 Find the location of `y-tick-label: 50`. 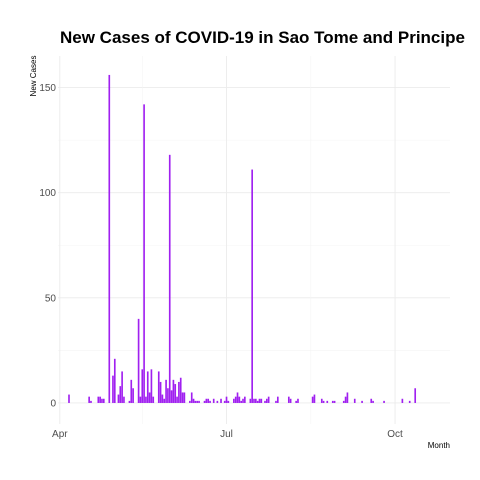

y-tick-label: 50 is located at coordinates (51, 298).